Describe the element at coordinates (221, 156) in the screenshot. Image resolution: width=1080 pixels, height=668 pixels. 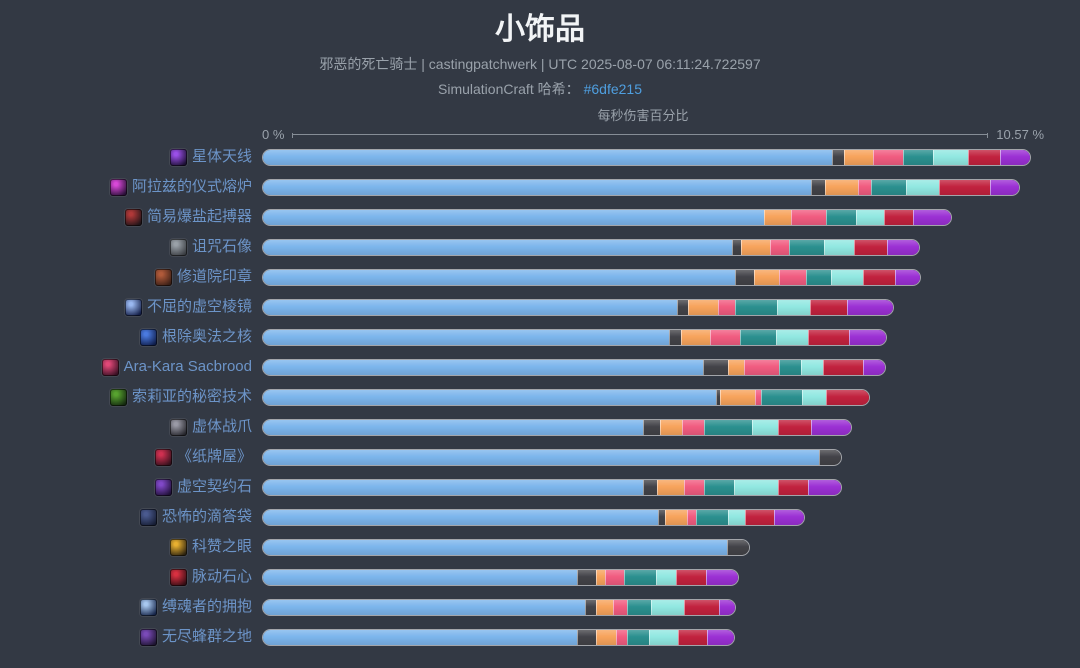
I see `trinket-name-link: 星体天线` at that location.